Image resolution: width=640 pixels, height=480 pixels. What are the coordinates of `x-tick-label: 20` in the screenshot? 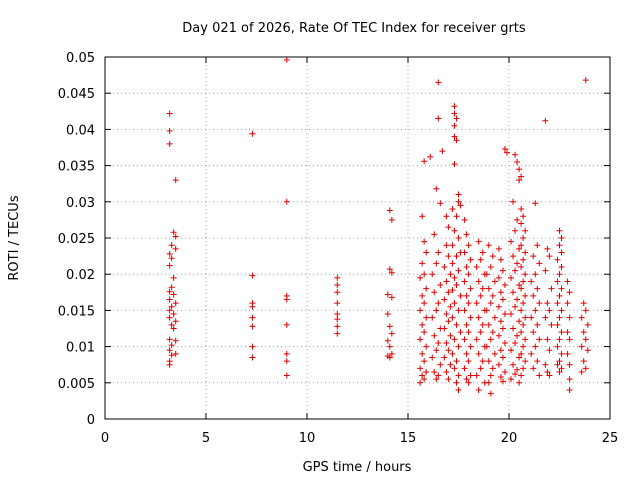 It's located at (509, 438).